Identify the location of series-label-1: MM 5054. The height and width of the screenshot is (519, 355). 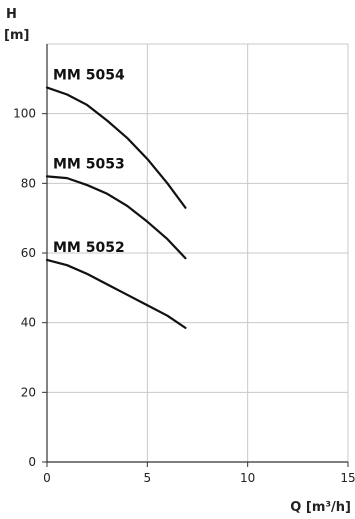
(89, 76).